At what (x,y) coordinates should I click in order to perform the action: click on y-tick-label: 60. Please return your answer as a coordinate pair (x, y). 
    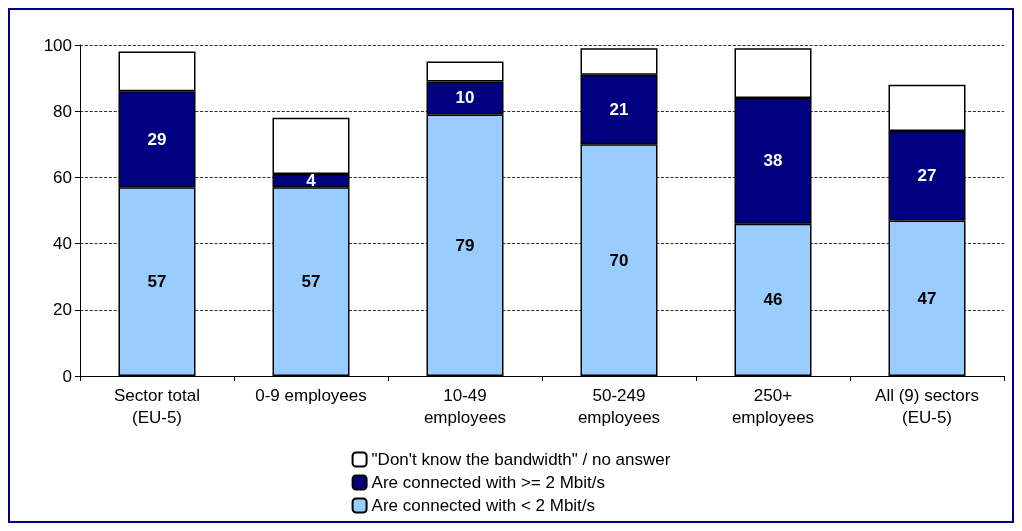
    Looking at the image, I should click on (62, 177).